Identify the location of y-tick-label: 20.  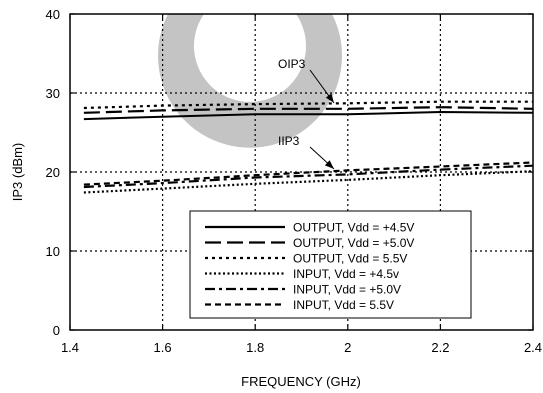
(53, 172).